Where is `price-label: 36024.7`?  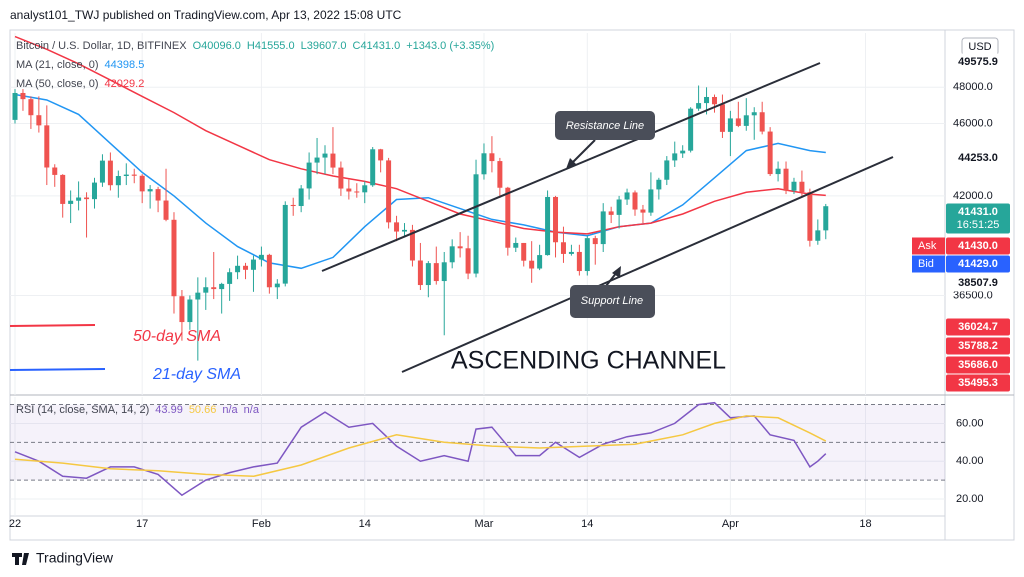
price-label: 36024.7 is located at coordinates (978, 327).